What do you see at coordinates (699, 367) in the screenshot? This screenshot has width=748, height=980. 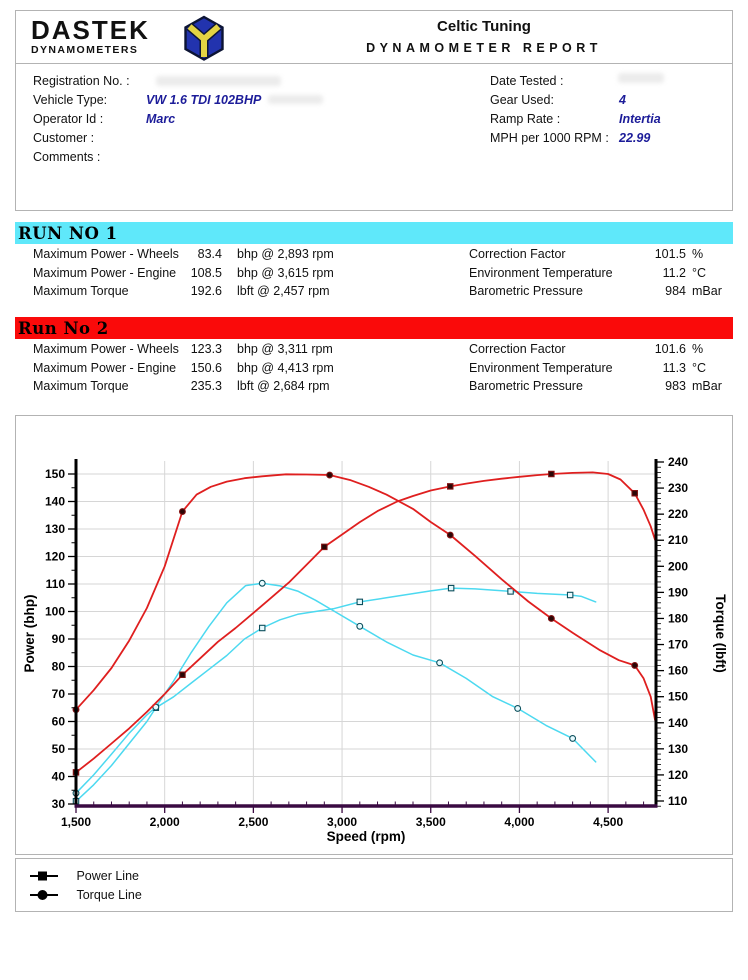 I see `metric-unit: °C` at bounding box center [699, 367].